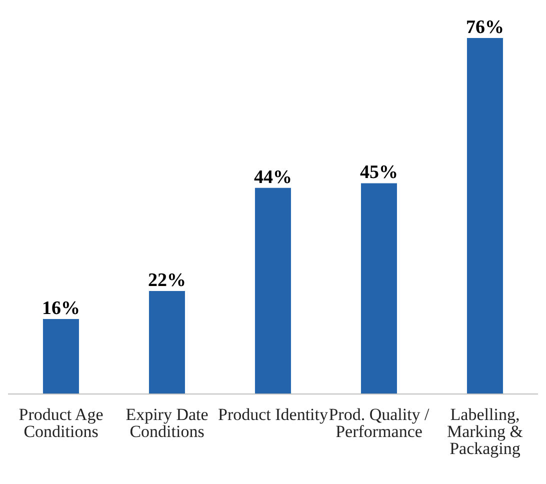 This screenshot has width=546, height=484. I want to click on data-label: 22%, so click(167, 280).